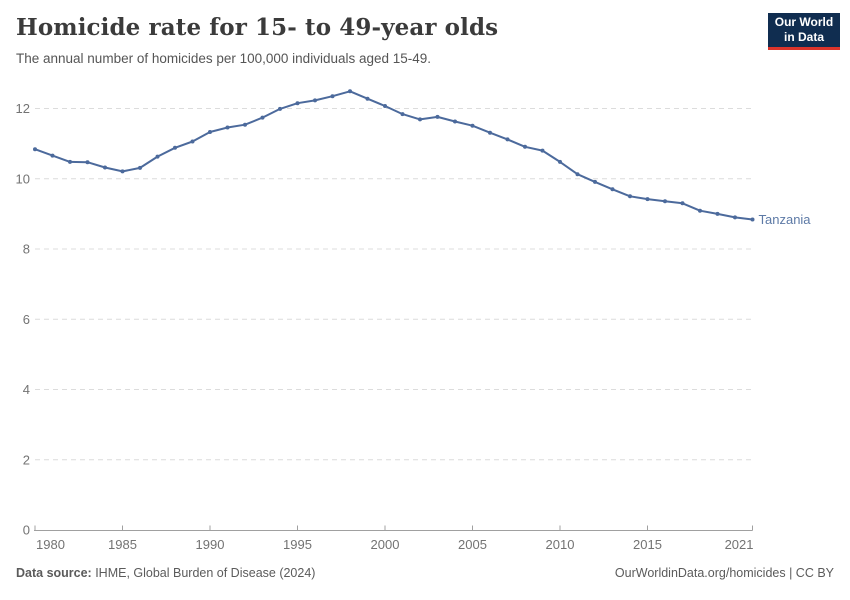 The image size is (850, 600). What do you see at coordinates (560, 544) in the screenshot?
I see `x-tick-label: 2010` at bounding box center [560, 544].